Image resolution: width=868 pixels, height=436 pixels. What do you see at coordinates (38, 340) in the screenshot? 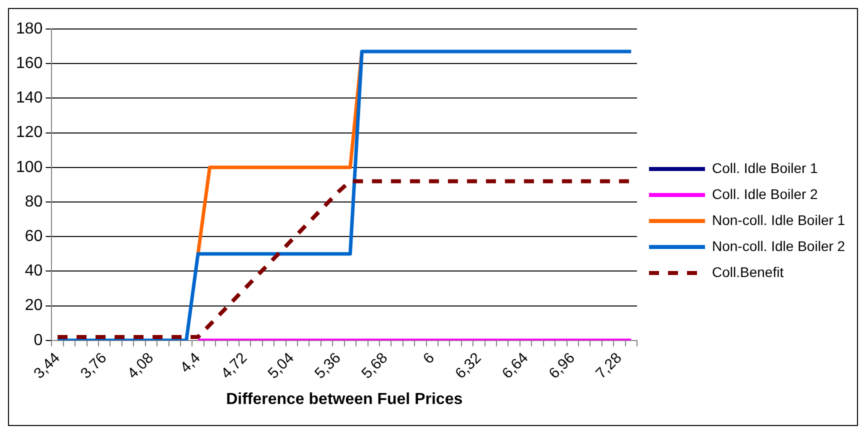
I see `y-tick-label: 0` at bounding box center [38, 340].